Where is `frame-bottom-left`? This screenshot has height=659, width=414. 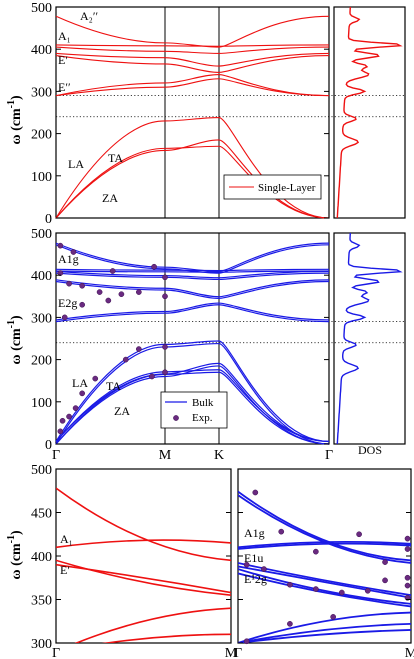 frame-bottom-left is located at coordinates (143, 556).